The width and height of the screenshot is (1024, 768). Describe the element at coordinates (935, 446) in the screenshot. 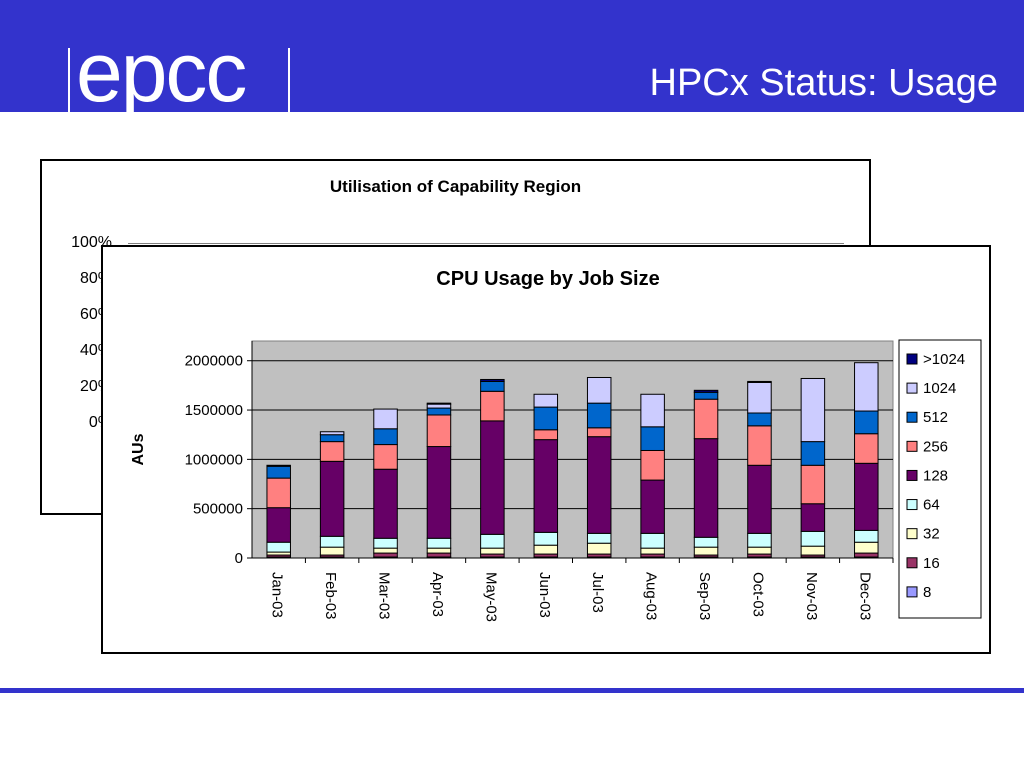

I see `legend-label: 256` at that location.